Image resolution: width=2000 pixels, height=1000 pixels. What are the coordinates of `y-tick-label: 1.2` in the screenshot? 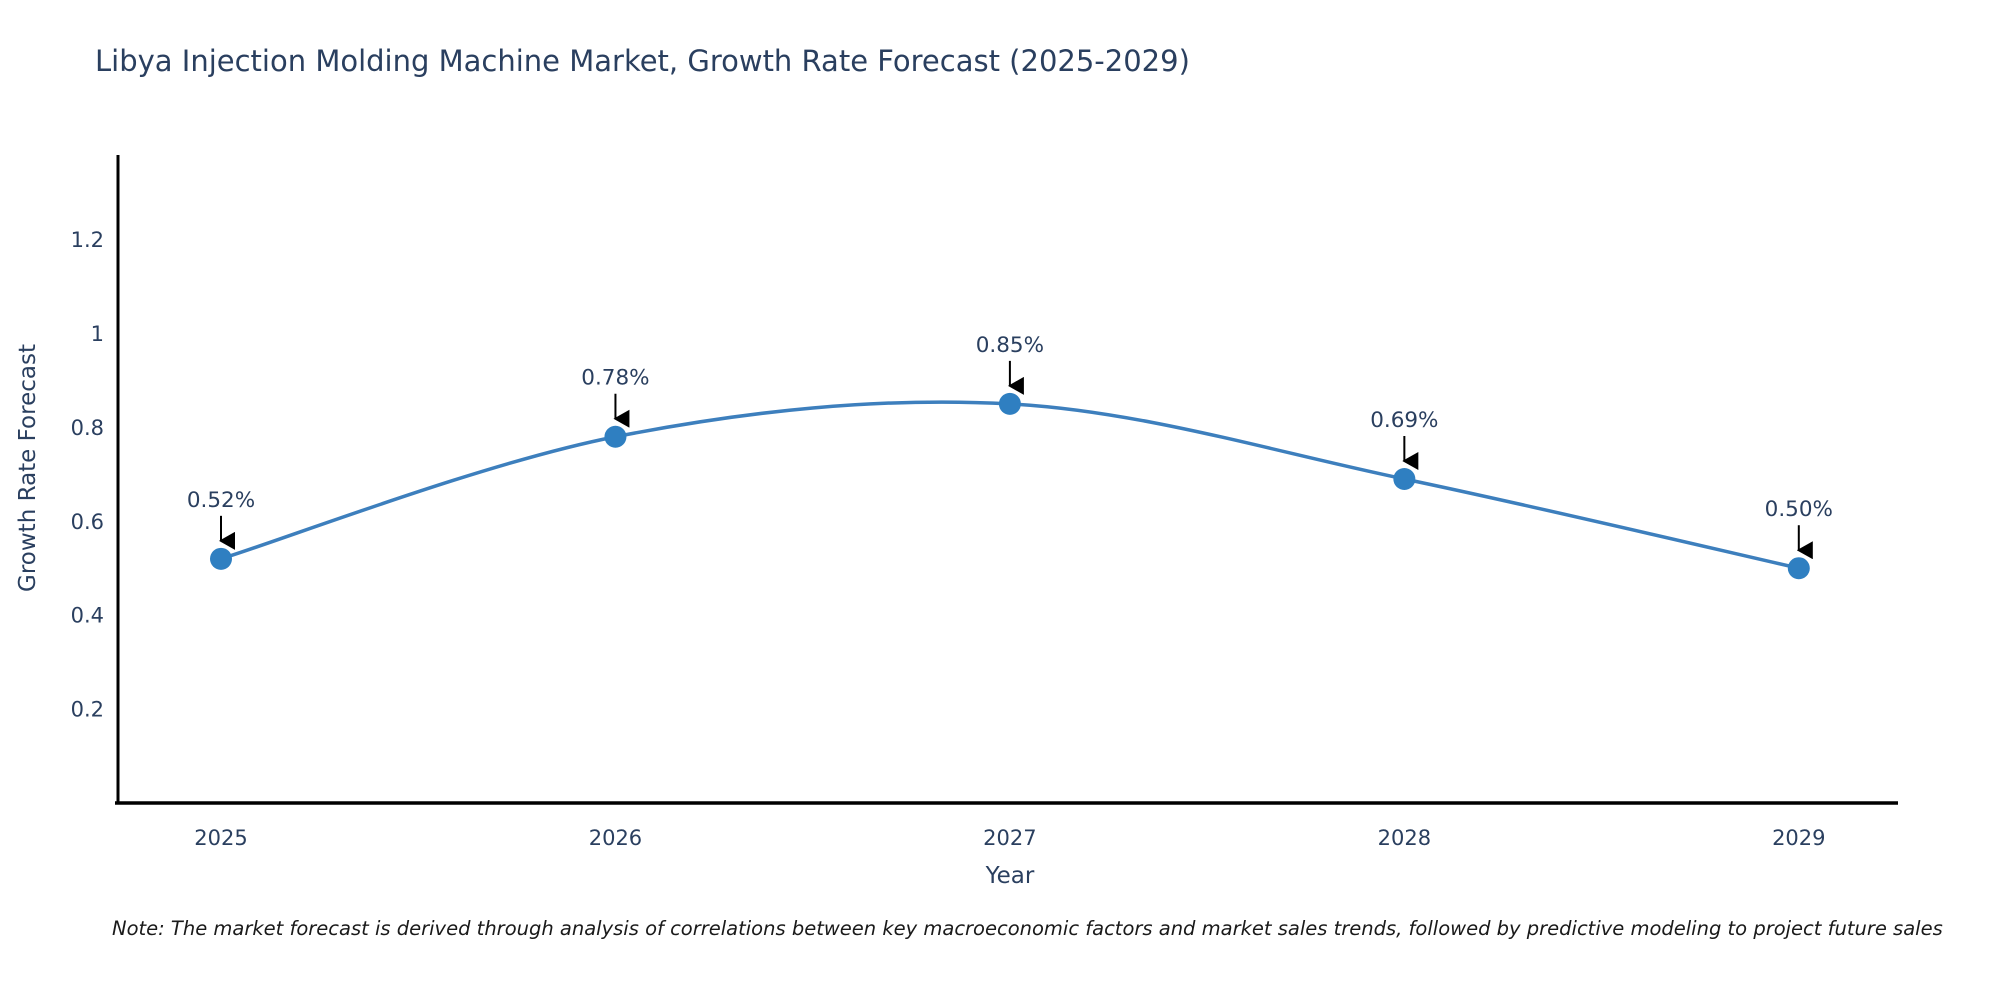 It's located at (87, 240).